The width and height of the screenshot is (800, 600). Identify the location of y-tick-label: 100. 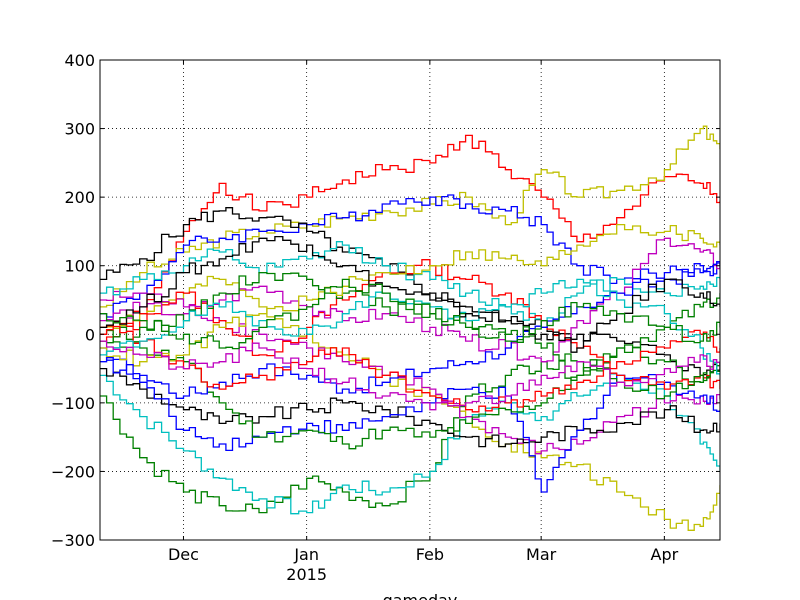
(79, 266).